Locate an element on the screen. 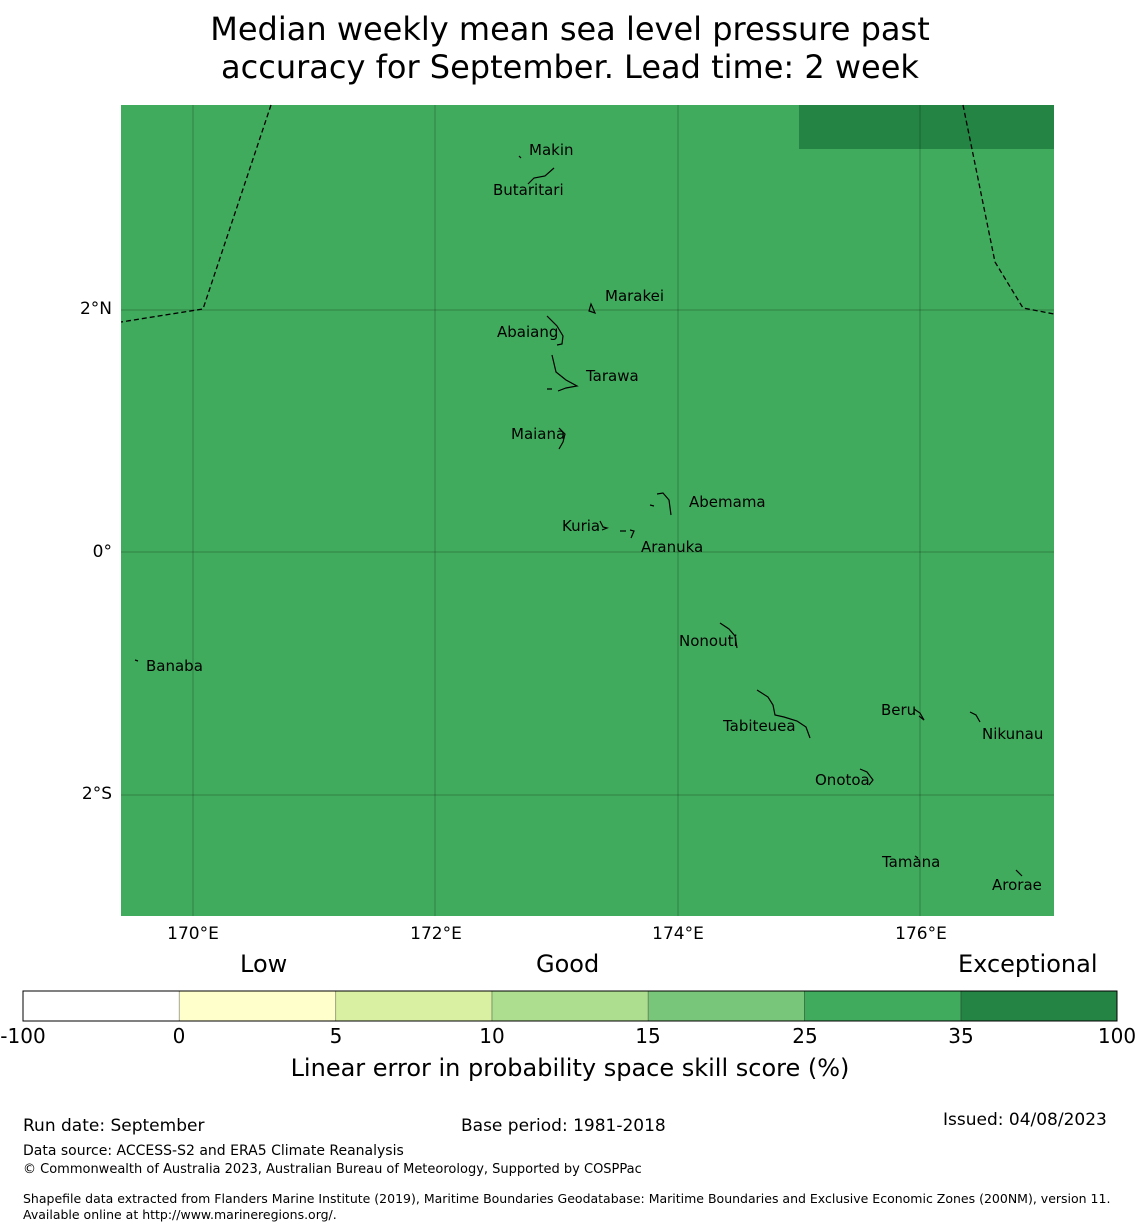 The height and width of the screenshot is (1230, 1140). island-tamana-outline is located at coordinates (916, 857).